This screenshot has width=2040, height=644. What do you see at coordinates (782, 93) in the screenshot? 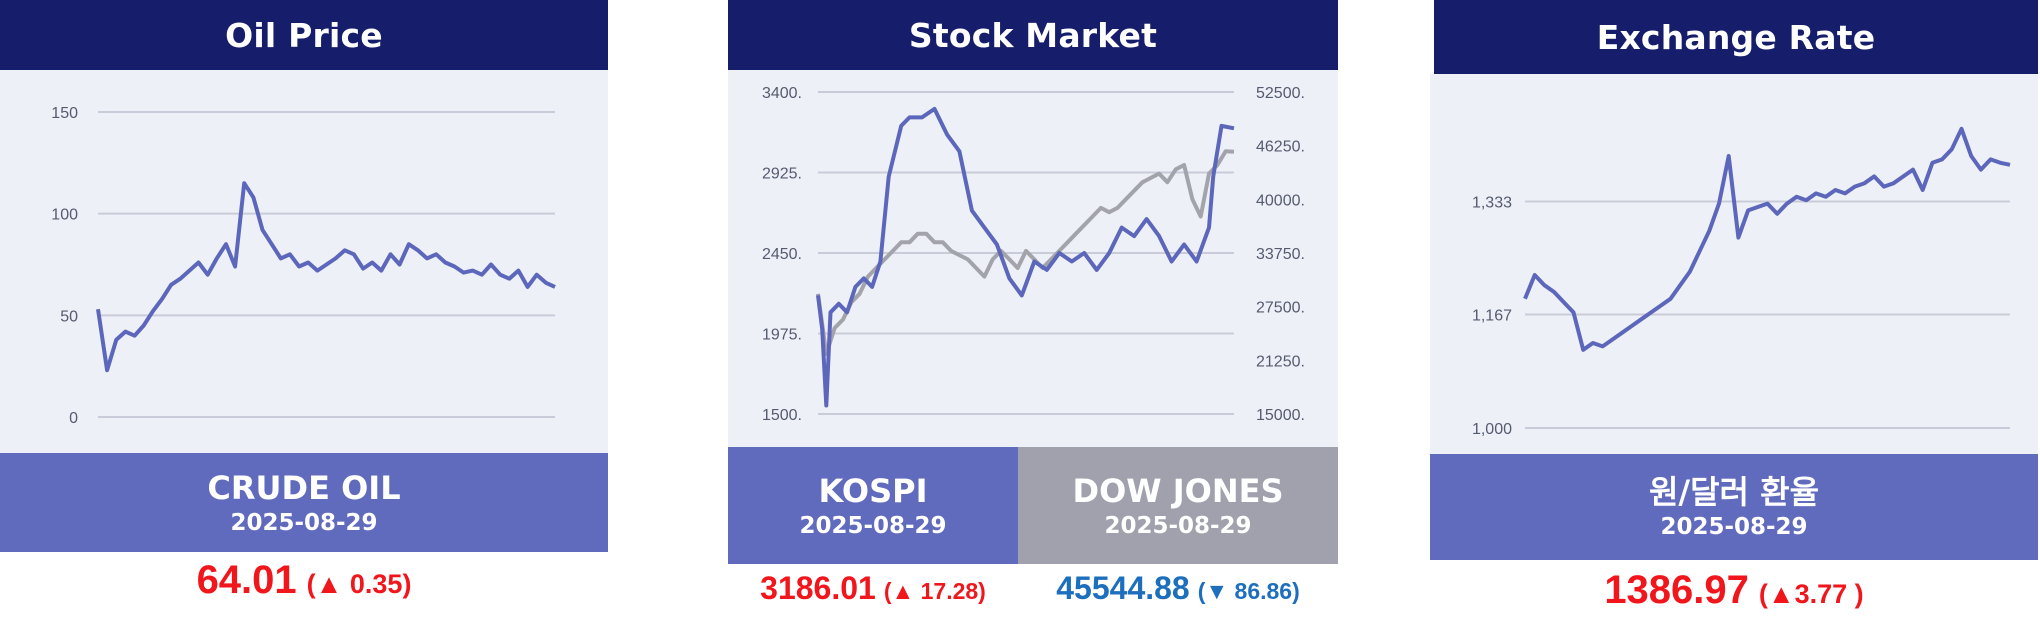
I see `stock-left-tick-label: 3400.` at bounding box center [782, 93].